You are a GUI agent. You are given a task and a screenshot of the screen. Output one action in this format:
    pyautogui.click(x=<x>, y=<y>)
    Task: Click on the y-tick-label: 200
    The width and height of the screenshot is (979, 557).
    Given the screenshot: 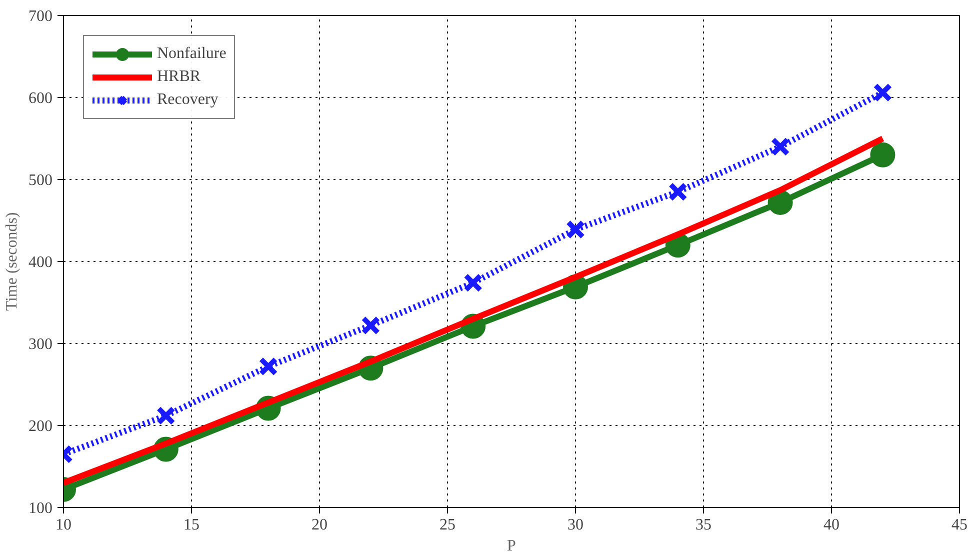 What is the action you would take?
    pyautogui.click(x=40, y=426)
    